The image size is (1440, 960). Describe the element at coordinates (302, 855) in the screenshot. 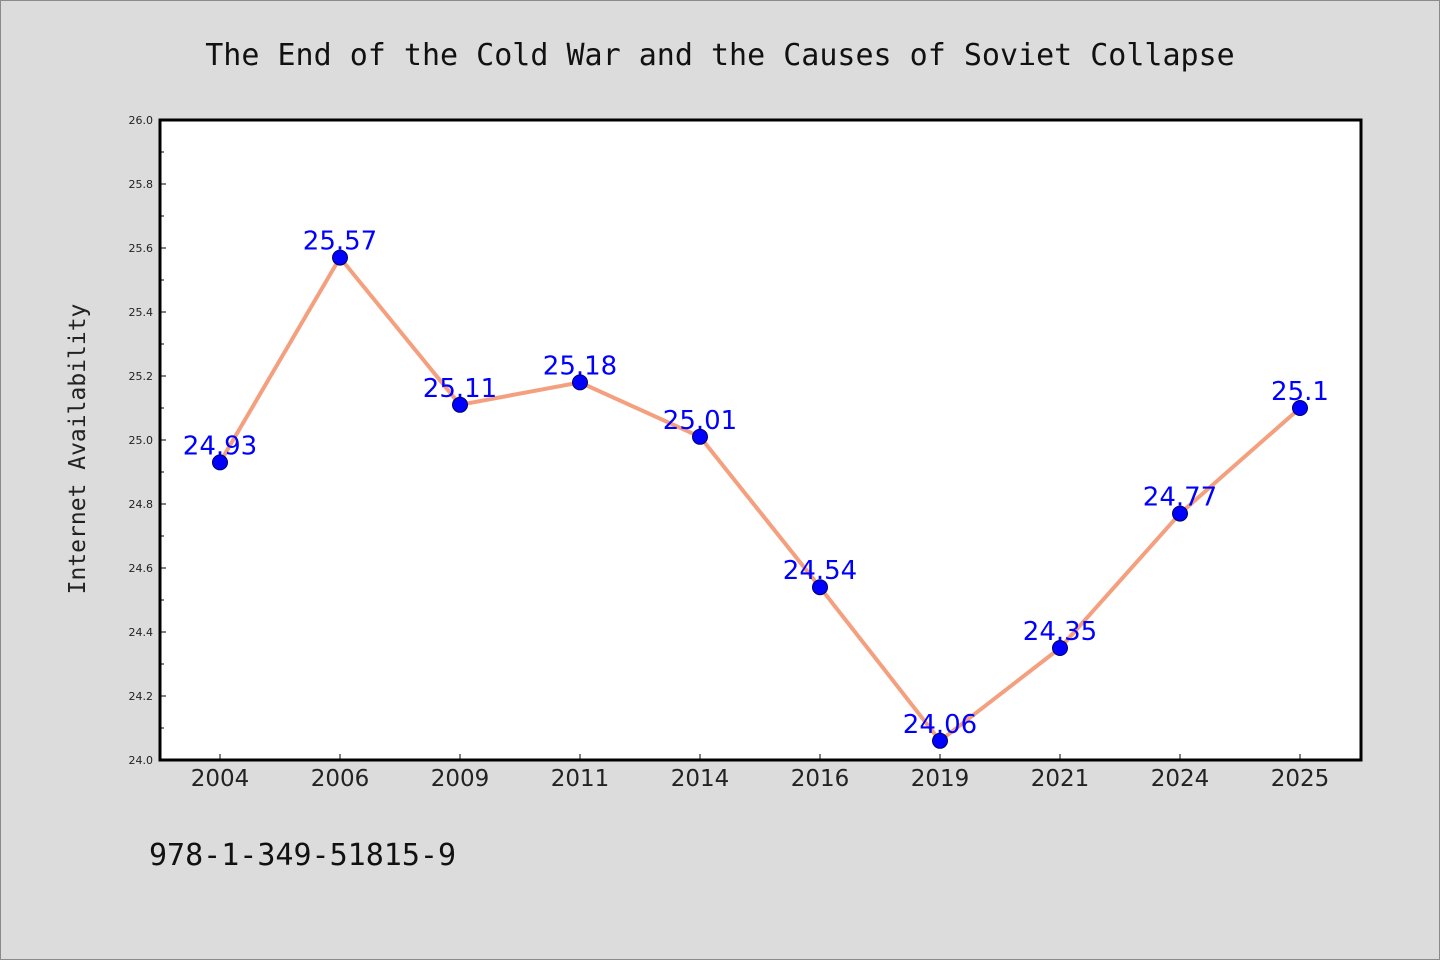

I see `isbn-text: 978-1-349-51815-9` at that location.